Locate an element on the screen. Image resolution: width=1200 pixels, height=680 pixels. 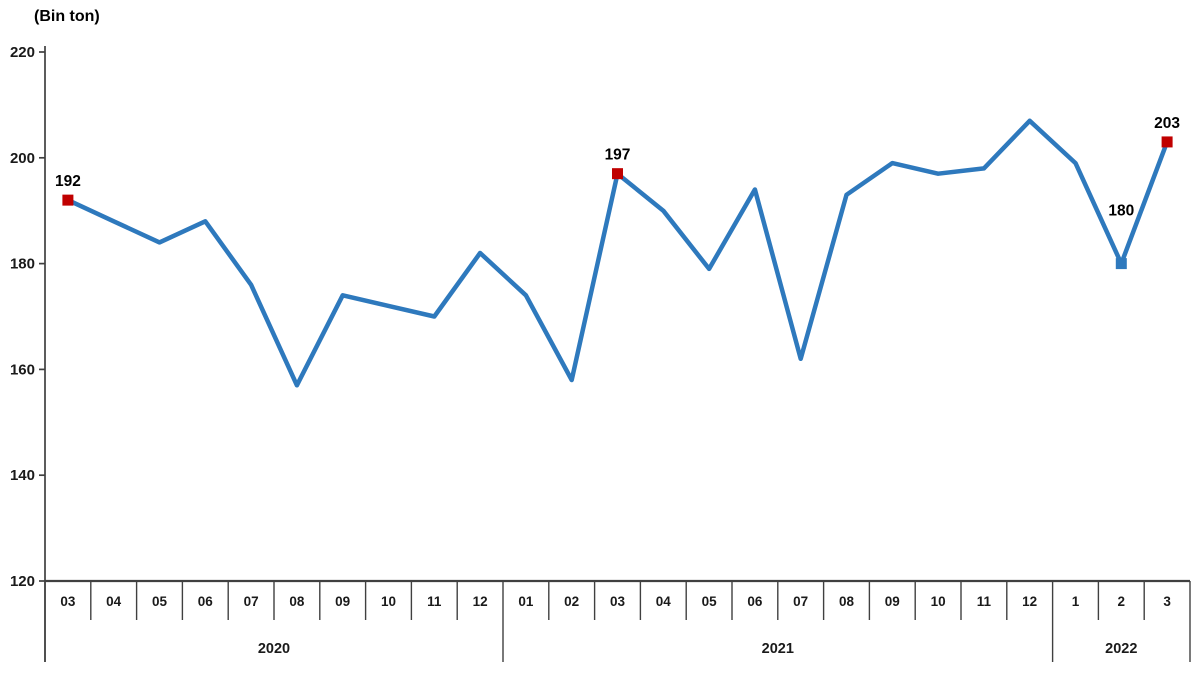
x-year-label: 2020 is located at coordinates (274, 649).